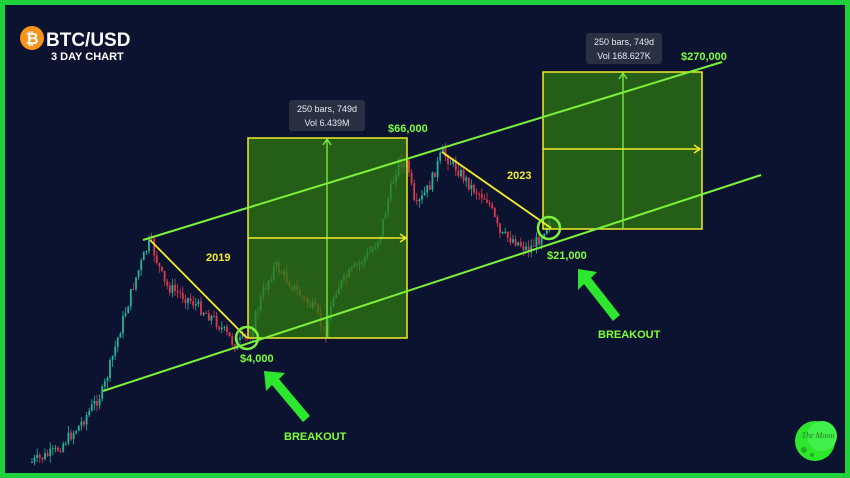 This screenshot has height=478, width=850. I want to click on chart-title-block: ₿ BTC/USD 3 DAY CHART, so click(75, 44).